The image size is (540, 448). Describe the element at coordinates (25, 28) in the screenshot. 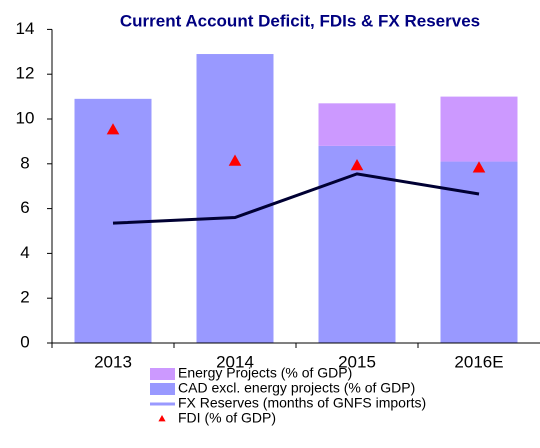

I see `y-tick-label: 14` at that location.